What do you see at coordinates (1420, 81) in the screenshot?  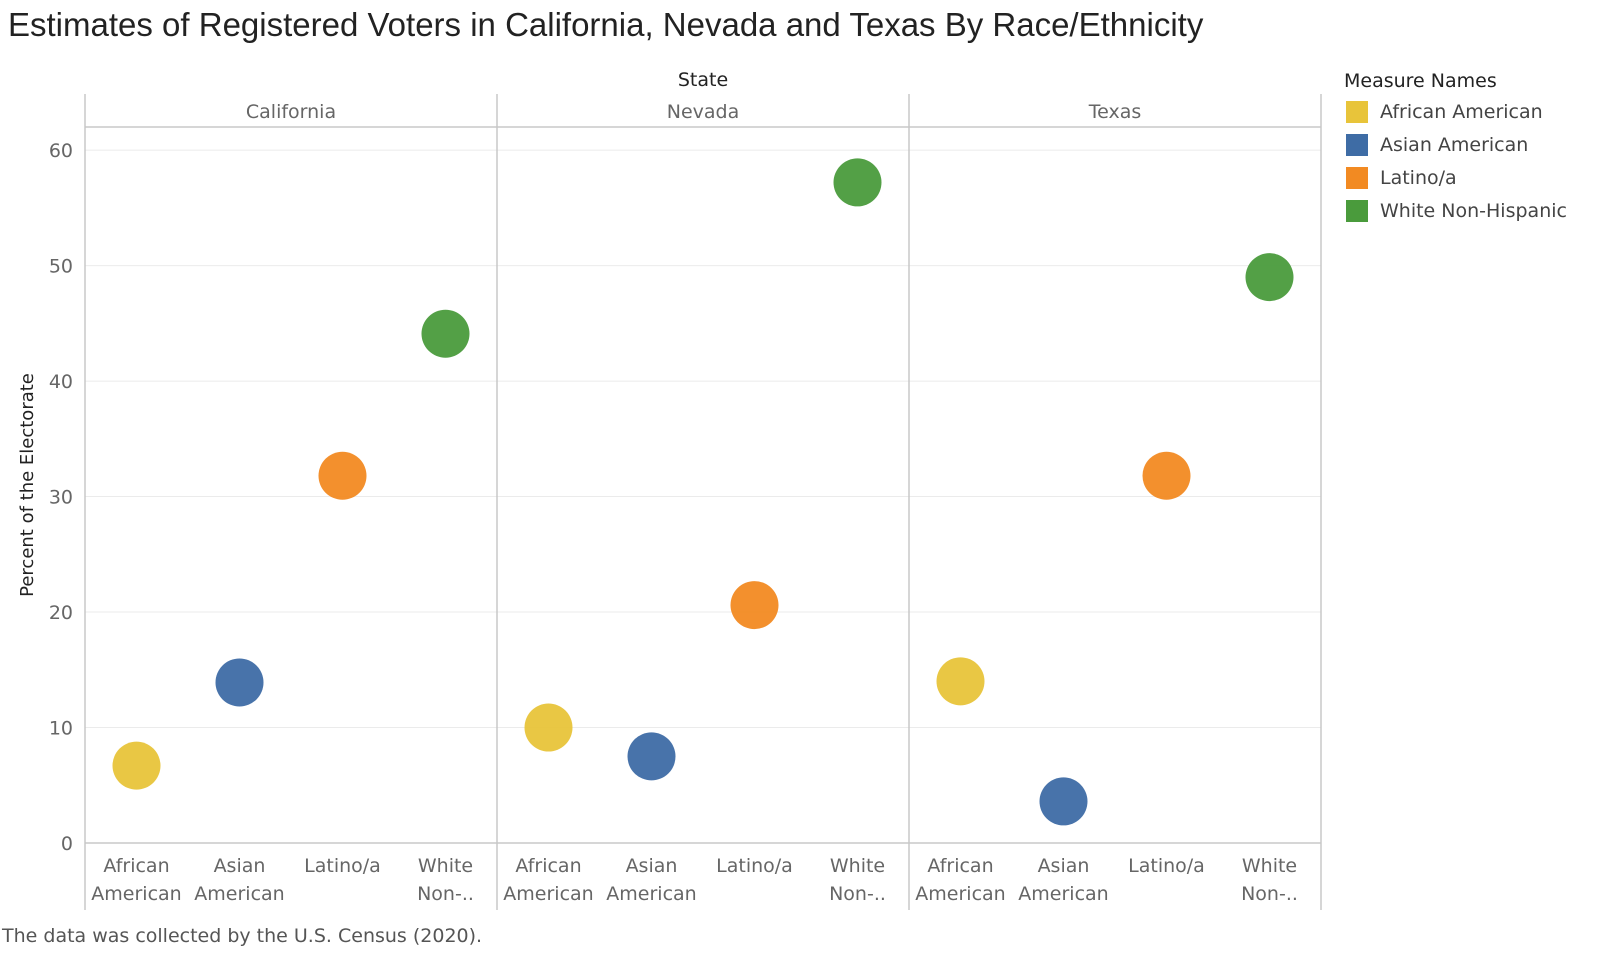 I see `legend-title: Measure Names` at bounding box center [1420, 81].